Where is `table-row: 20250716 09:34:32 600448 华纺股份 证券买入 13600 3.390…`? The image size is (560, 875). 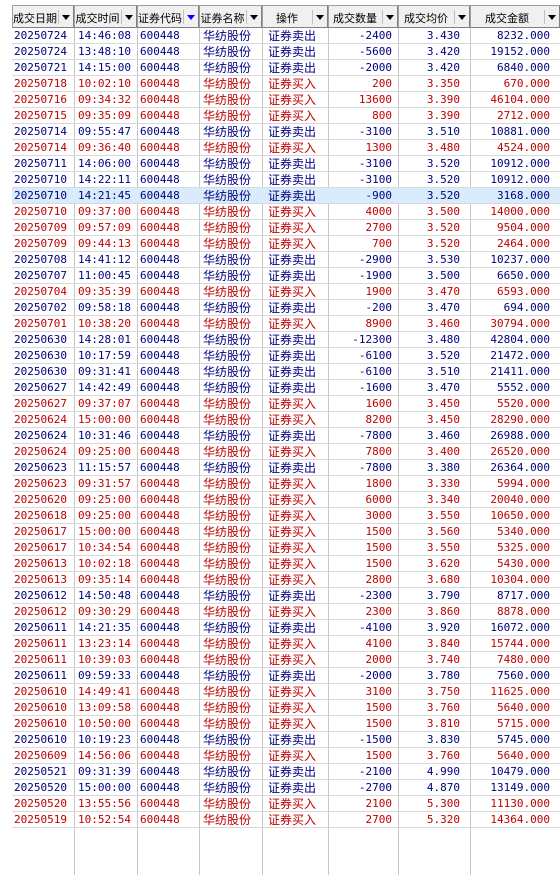 table-row: 20250716 09:34:32 600448 华纺股份 证券买入 13600 3.390… is located at coordinates (286, 100).